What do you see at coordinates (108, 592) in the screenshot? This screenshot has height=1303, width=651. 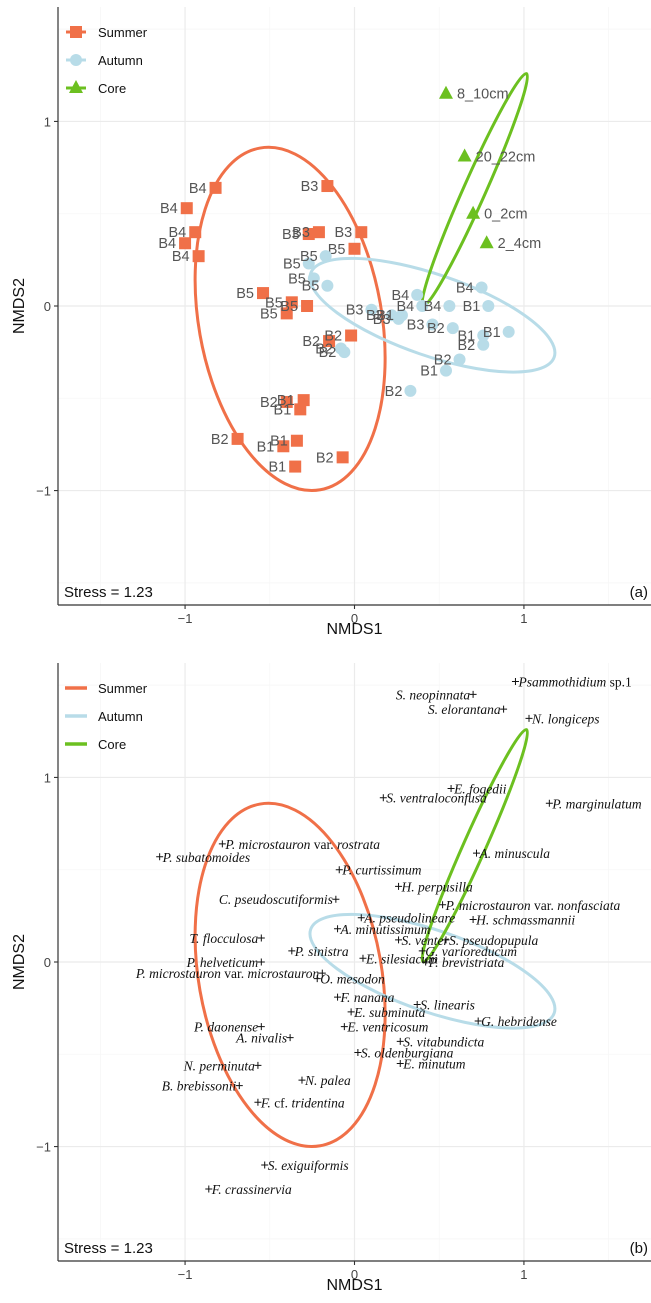 I see `stress-annotation: Stress = 1.23` at bounding box center [108, 592].